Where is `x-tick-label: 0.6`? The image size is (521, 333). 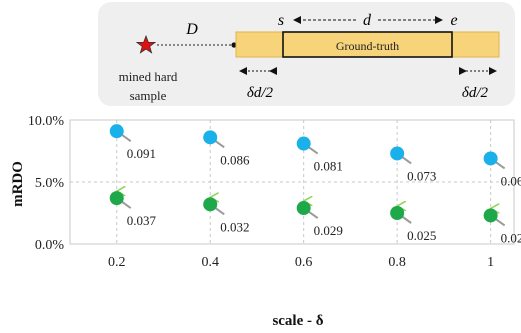
x-tick-label: 0.6 is located at coordinates (304, 262).